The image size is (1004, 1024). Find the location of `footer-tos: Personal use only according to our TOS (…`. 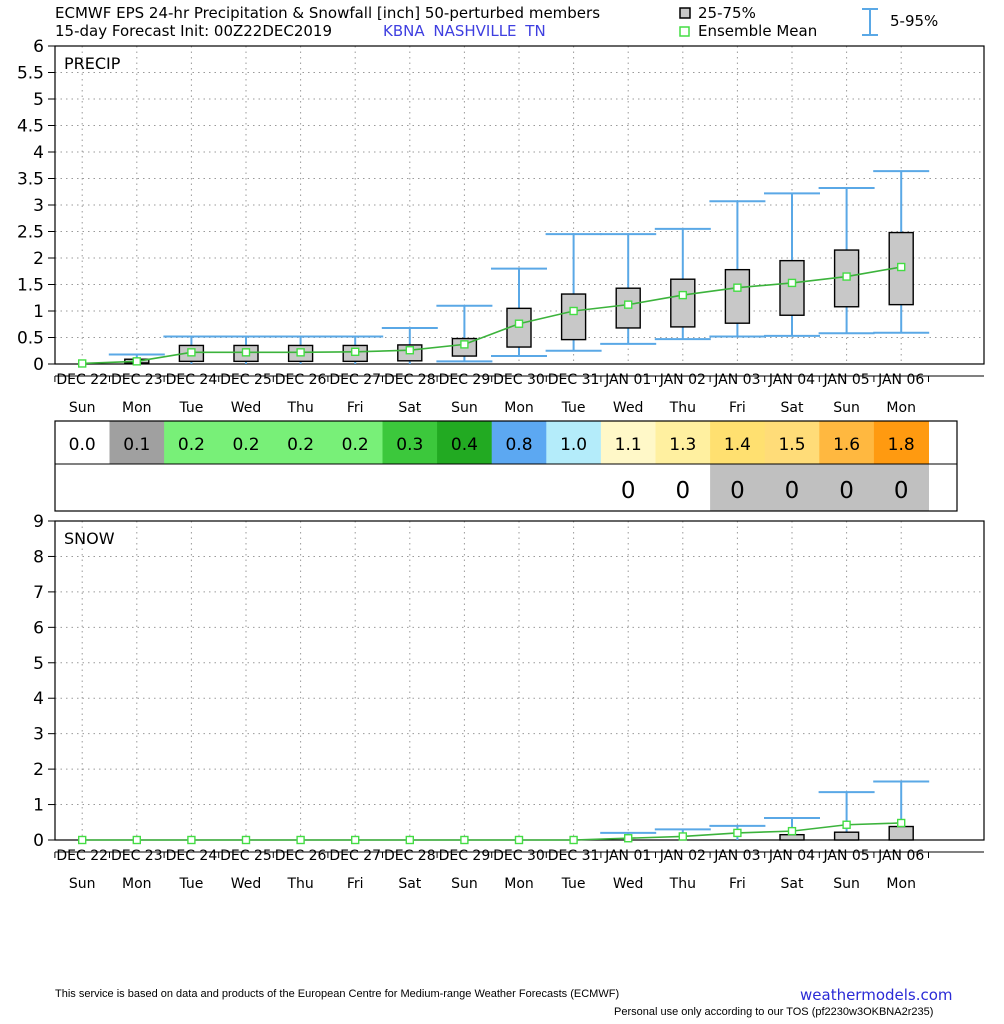

footer-tos: Personal use only according to our TOS (… is located at coordinates (774, 1012).